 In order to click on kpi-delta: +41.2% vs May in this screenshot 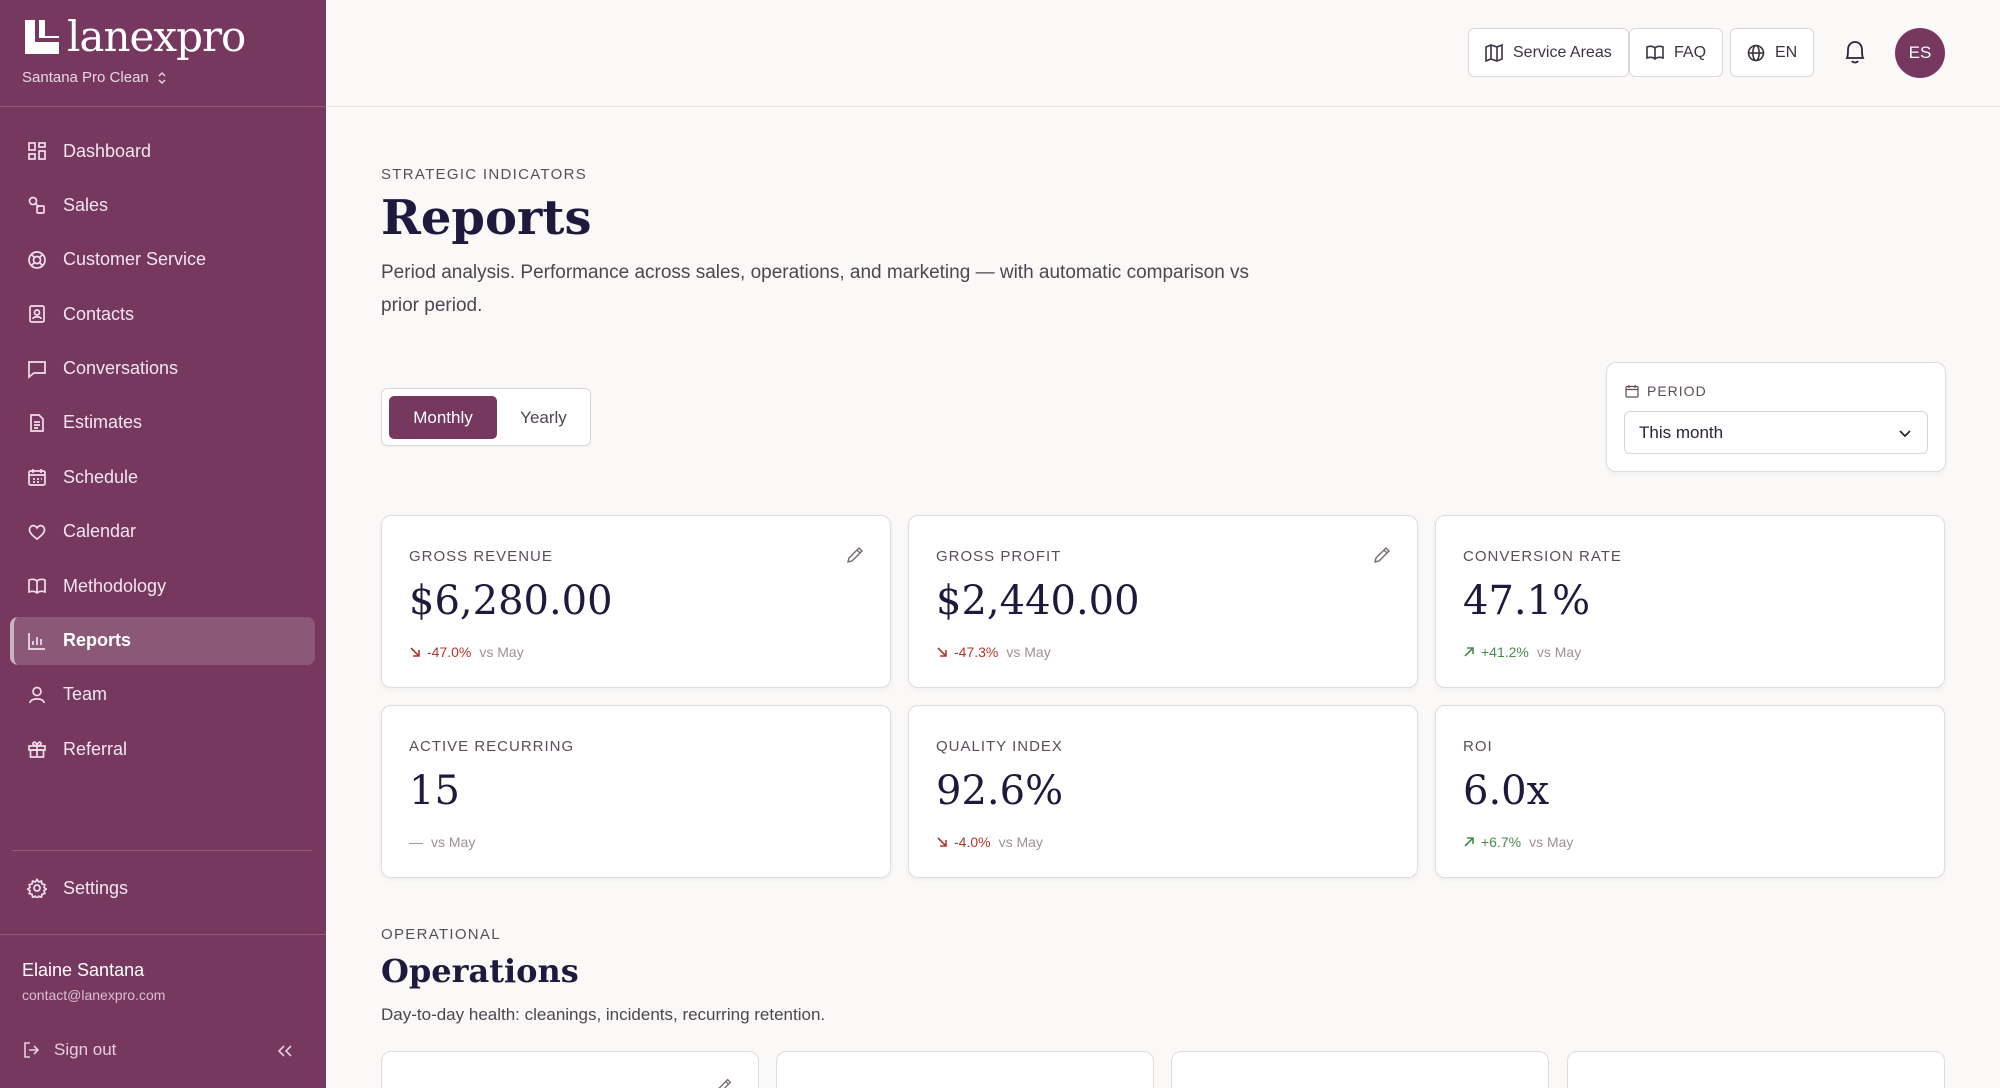, I will do `click(1522, 652)`.